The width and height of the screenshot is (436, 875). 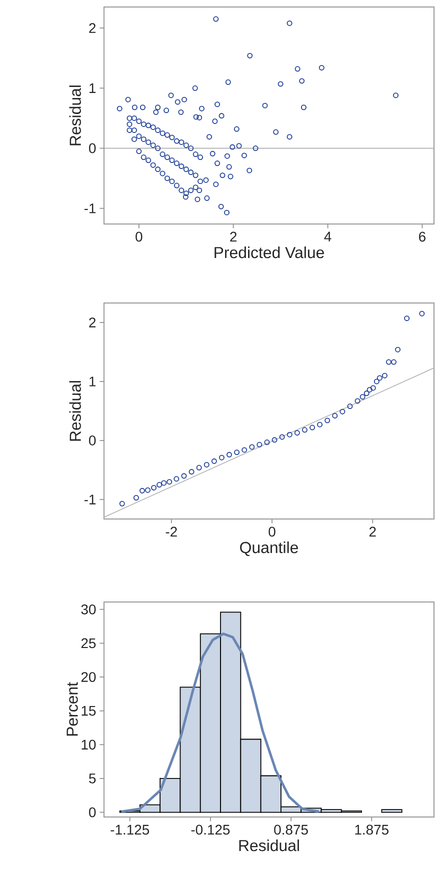 What do you see at coordinates (210, 829) in the screenshot?
I see `x-tick-label: -0.125` at bounding box center [210, 829].